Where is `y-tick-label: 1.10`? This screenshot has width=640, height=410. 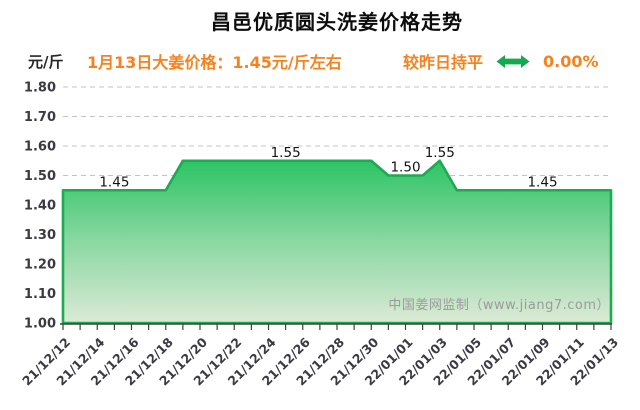
y-tick-label: 1.10 is located at coordinates (40, 294).